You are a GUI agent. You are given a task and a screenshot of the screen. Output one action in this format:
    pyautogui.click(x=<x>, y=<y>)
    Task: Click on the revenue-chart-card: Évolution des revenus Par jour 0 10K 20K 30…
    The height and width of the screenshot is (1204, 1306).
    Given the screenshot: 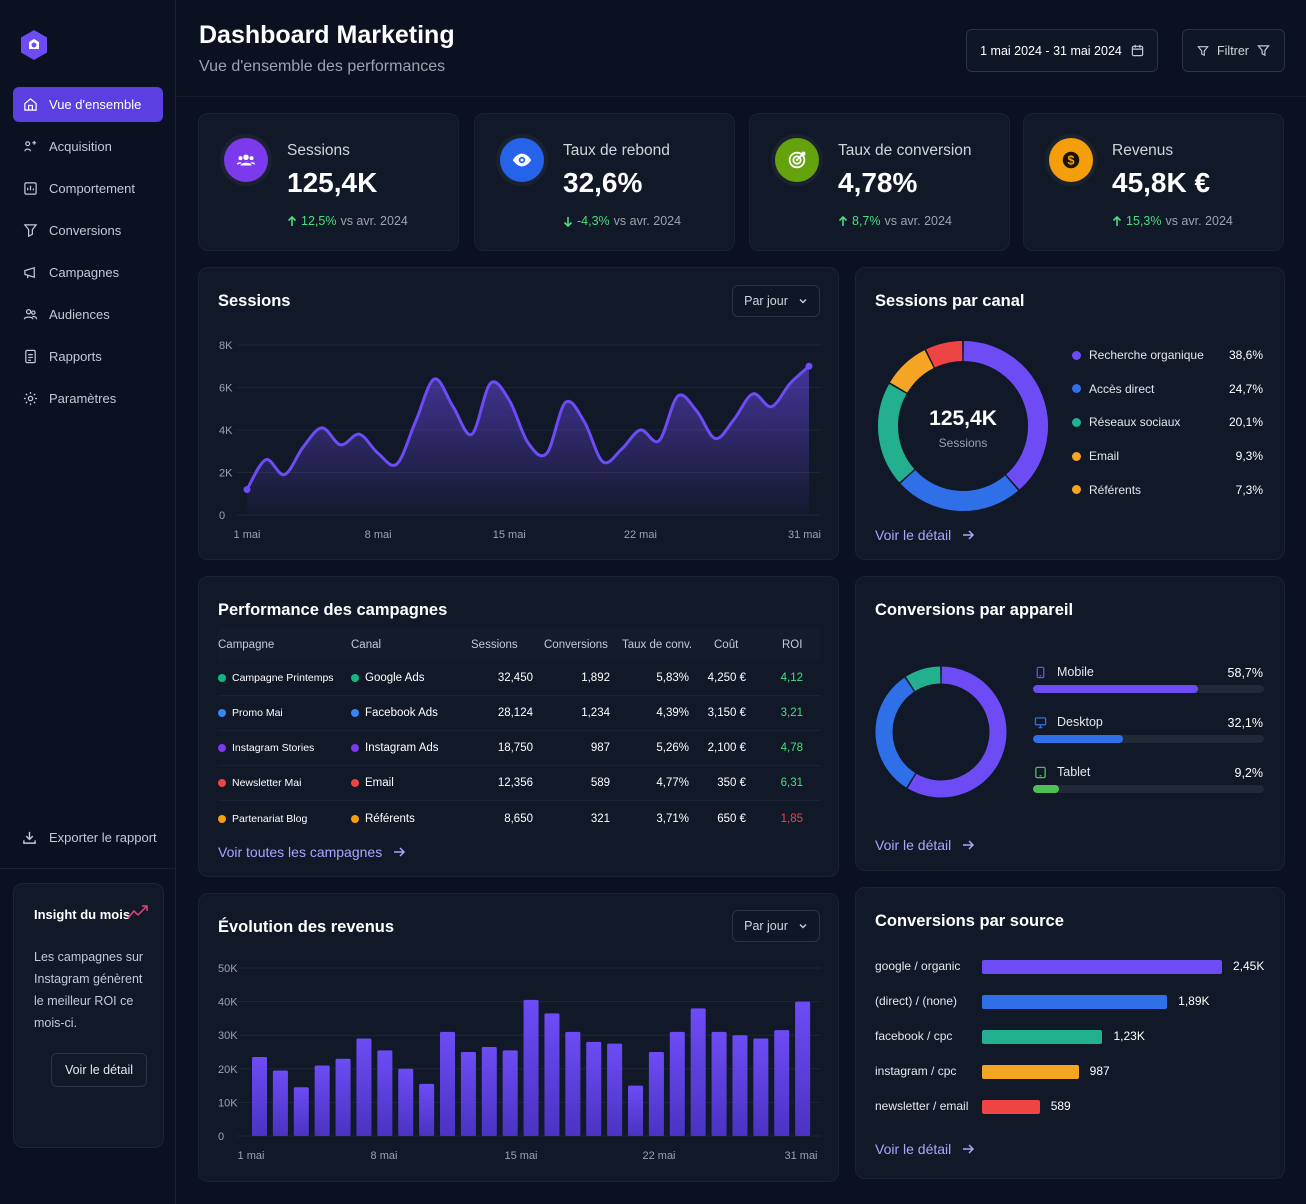 What is the action you would take?
    pyautogui.click(x=518, y=1037)
    